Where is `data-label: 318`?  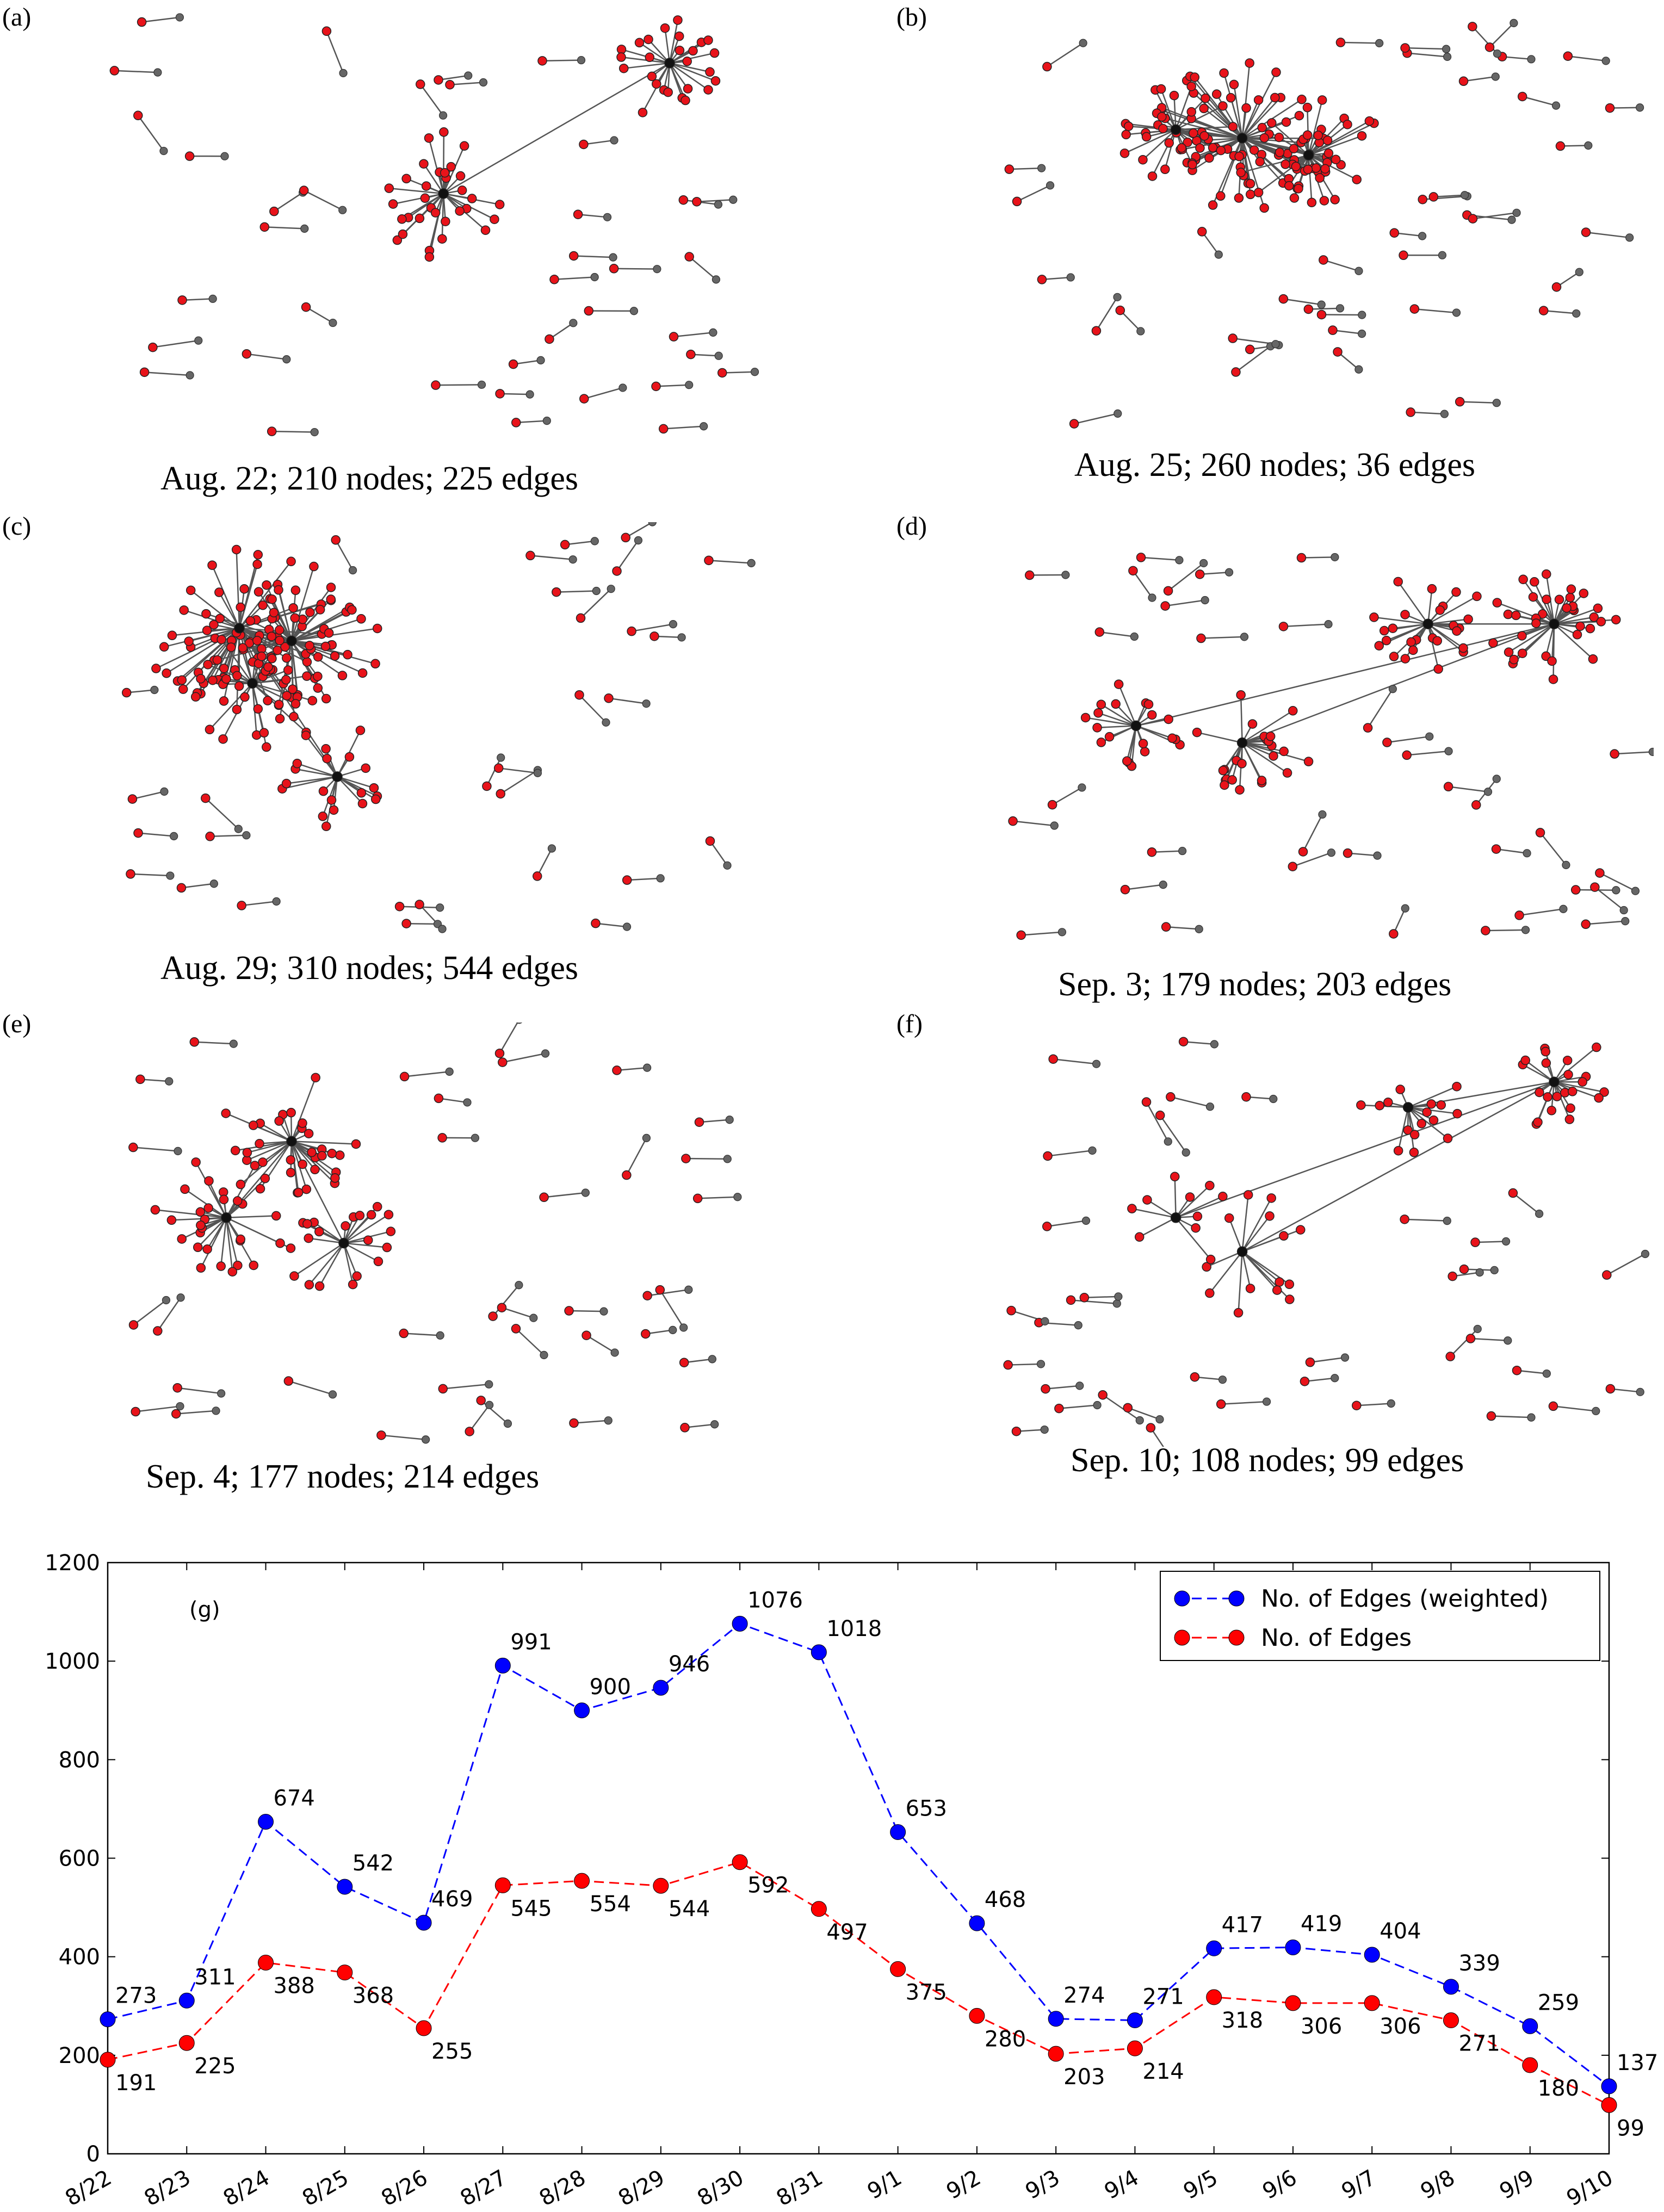 data-label: 318 is located at coordinates (1242, 2021).